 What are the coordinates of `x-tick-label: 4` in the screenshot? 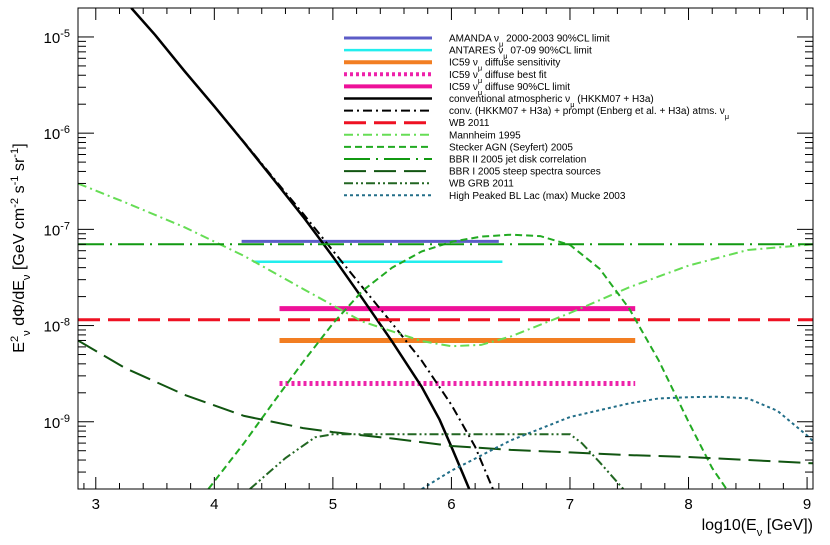 It's located at (214, 504).